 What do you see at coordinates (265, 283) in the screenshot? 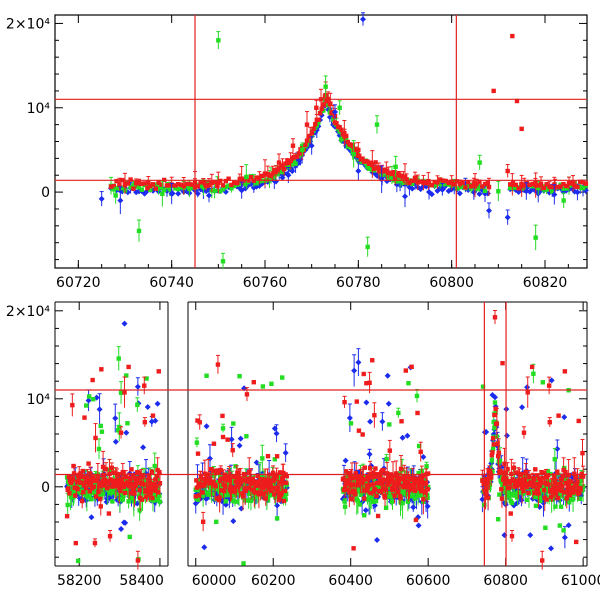
I see `x-tick-label: 60760` at bounding box center [265, 283].